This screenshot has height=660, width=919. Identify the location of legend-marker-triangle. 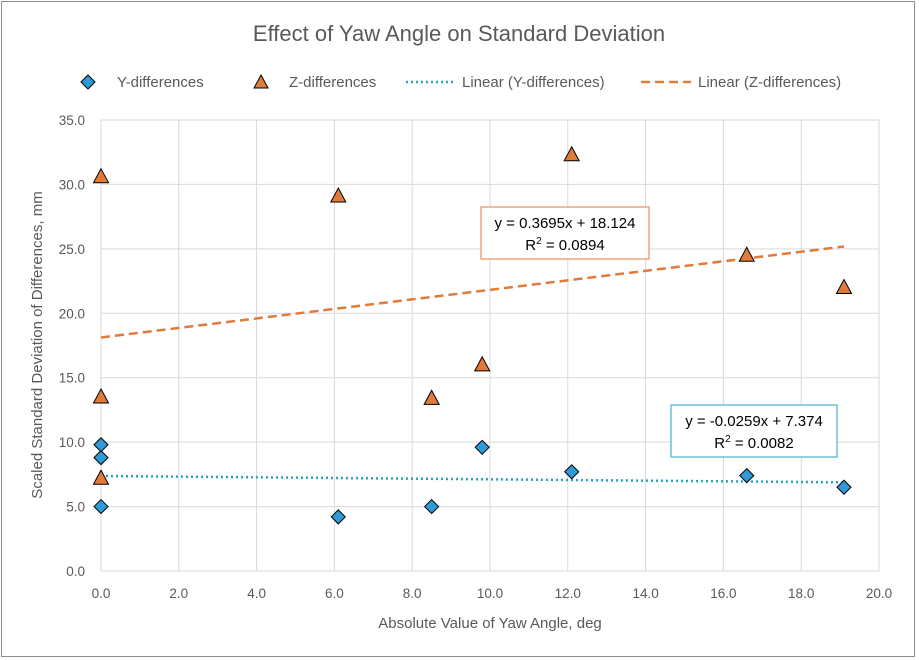
(261, 81).